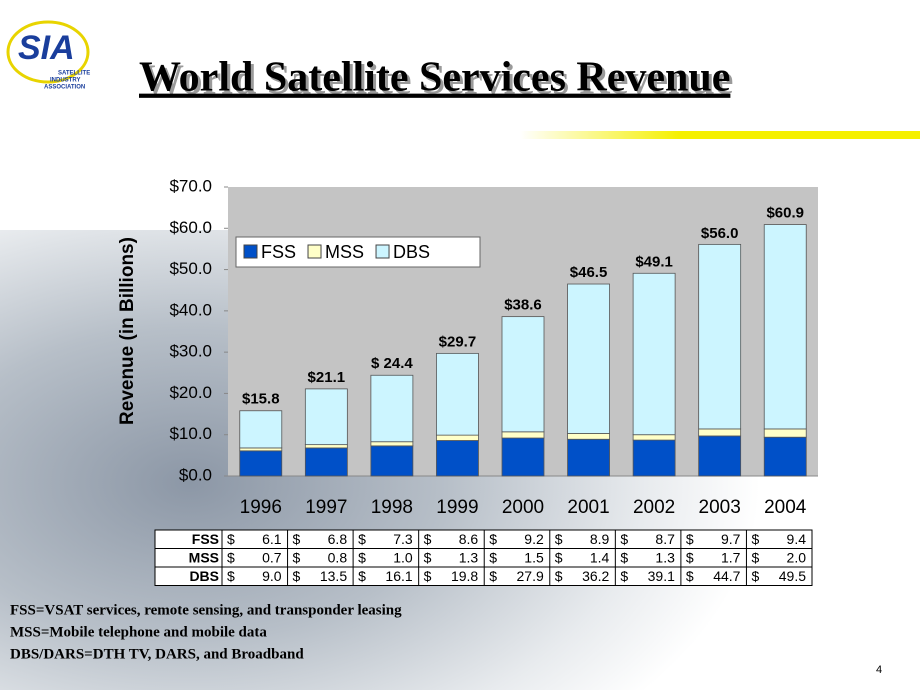  I want to click on table-cell: 39.1, so click(661, 576).